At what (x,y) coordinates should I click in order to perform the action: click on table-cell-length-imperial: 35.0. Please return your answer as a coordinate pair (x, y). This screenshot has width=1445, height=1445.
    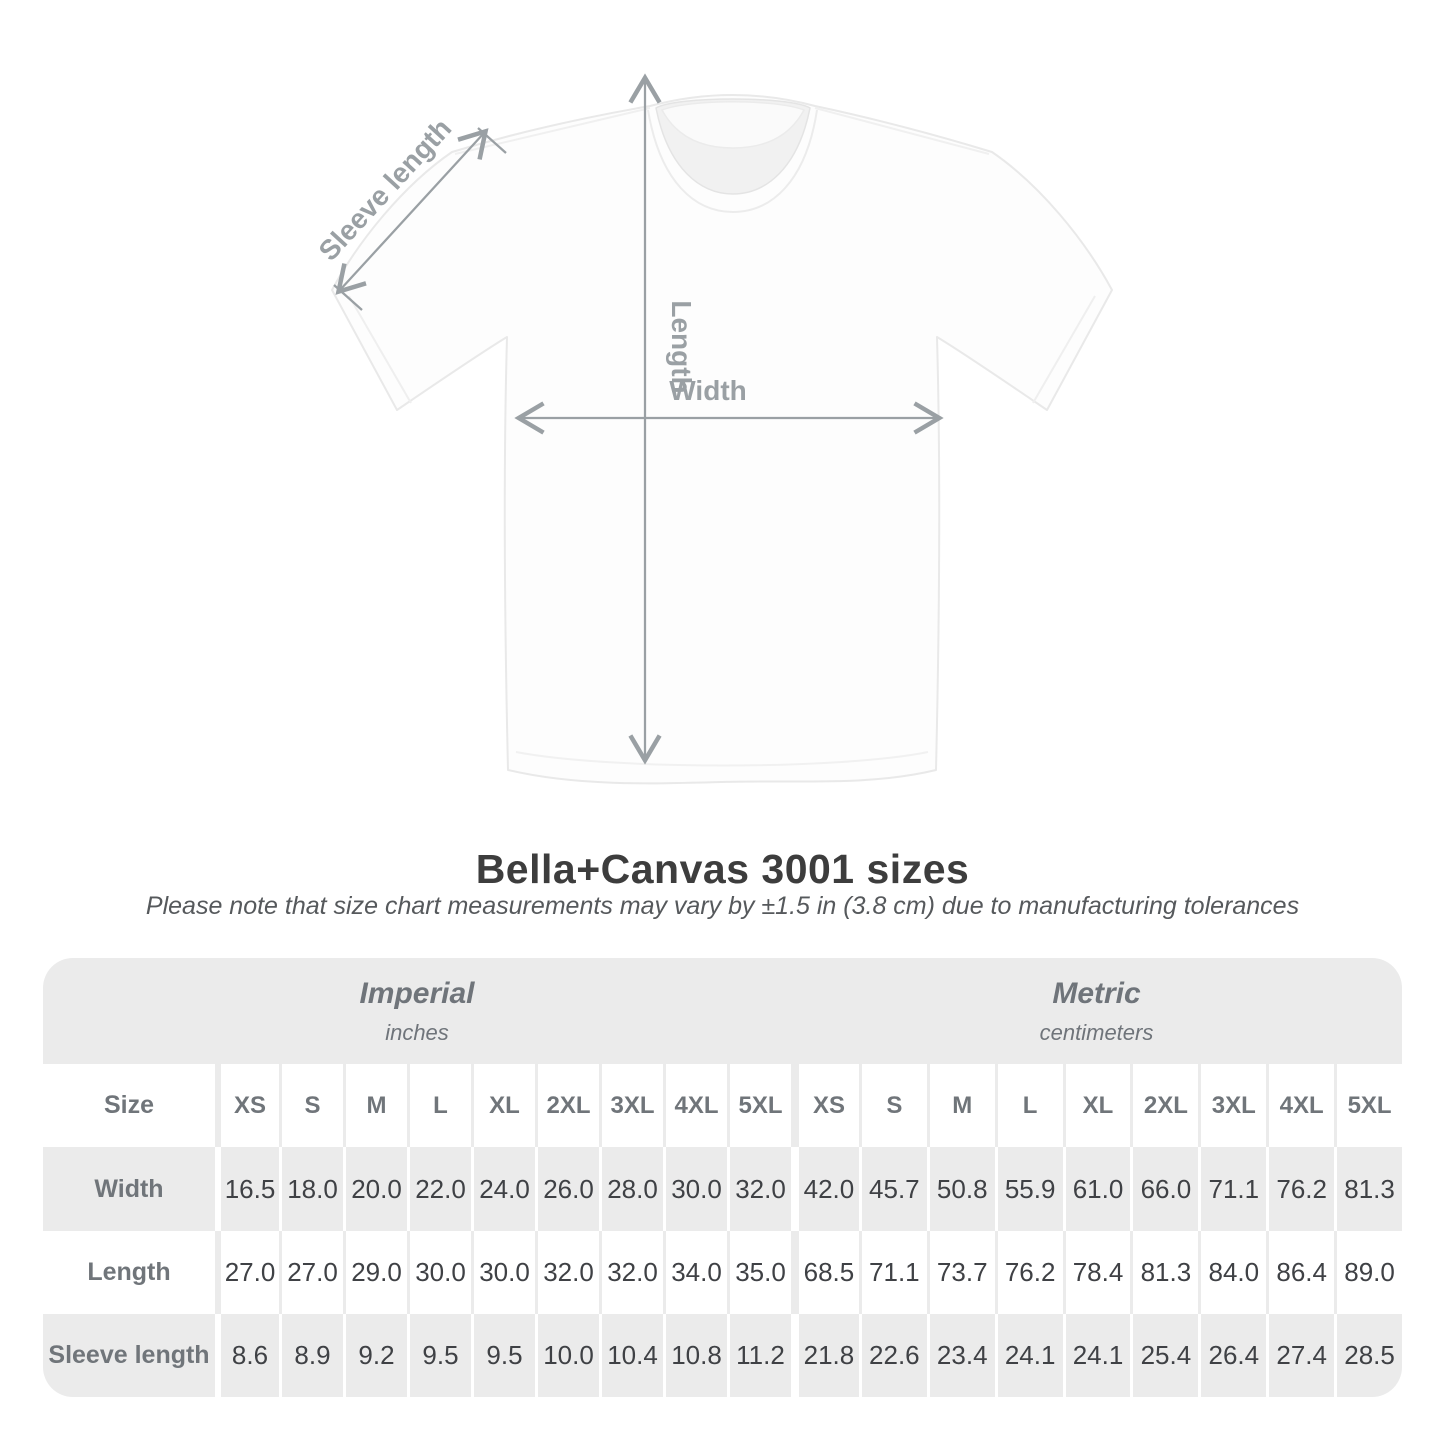
    Looking at the image, I should click on (759, 1272).